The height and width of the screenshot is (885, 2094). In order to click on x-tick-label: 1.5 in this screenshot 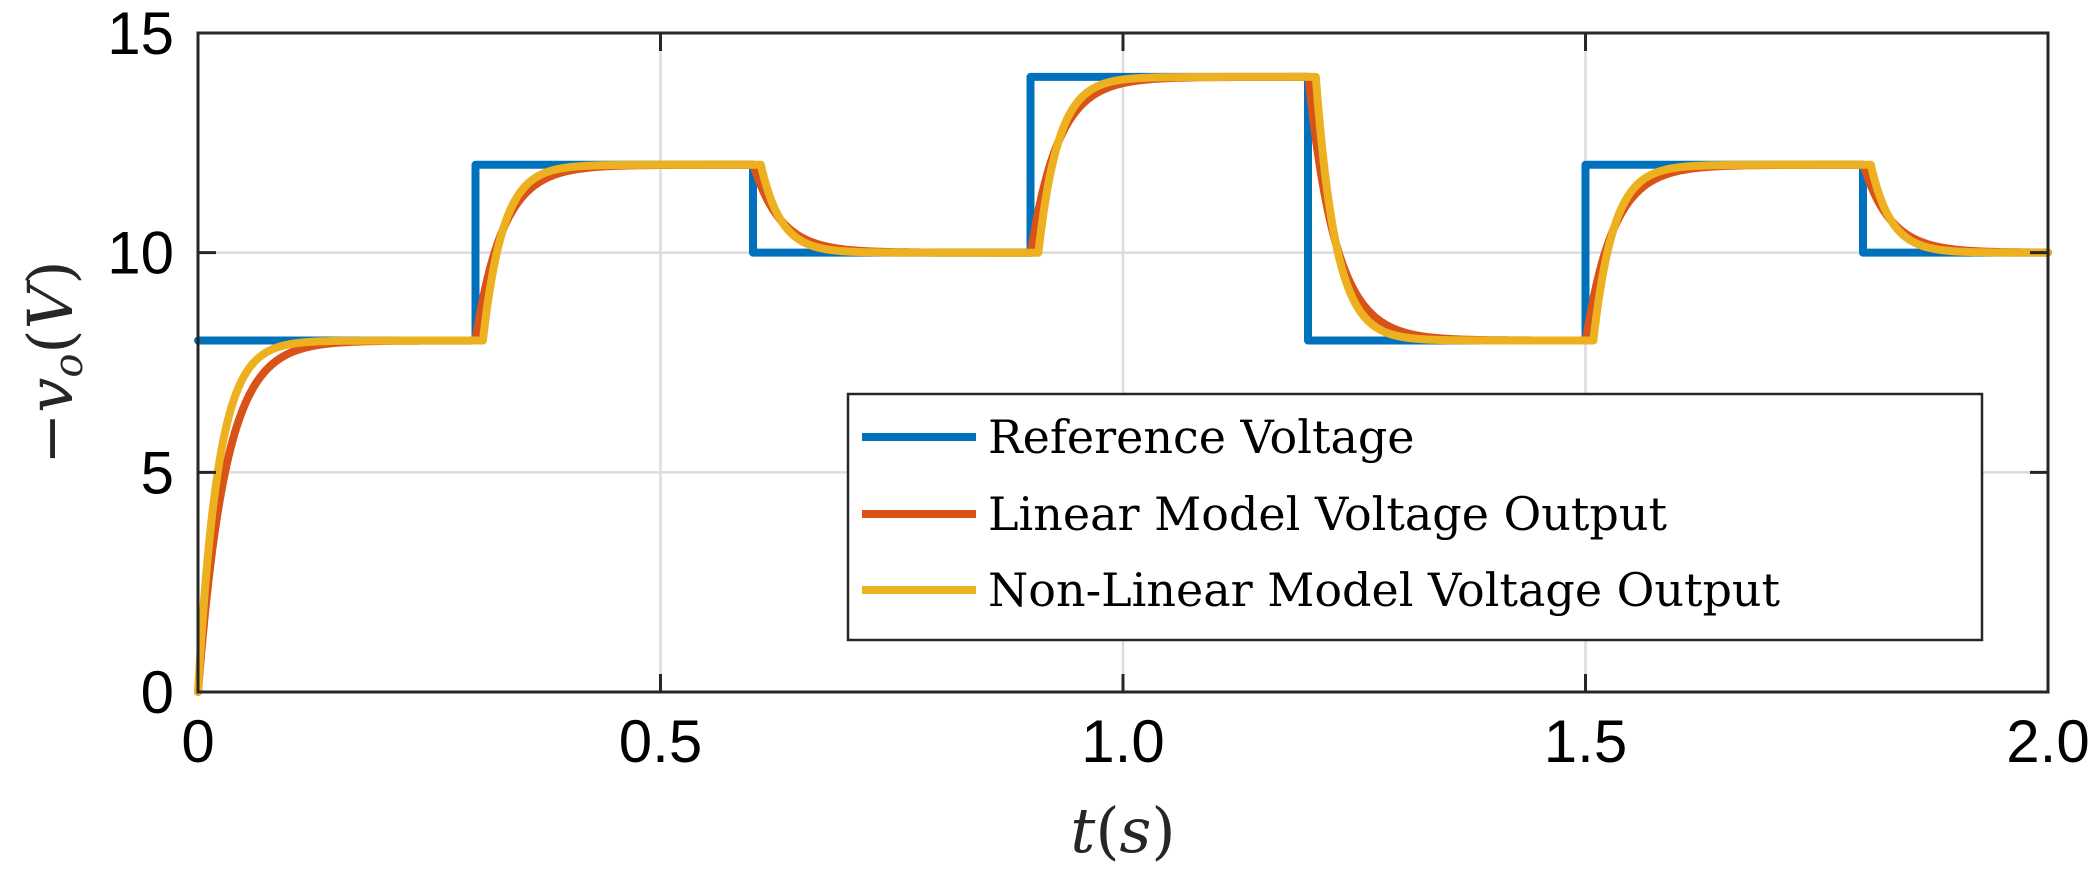, I will do `click(1585, 741)`.